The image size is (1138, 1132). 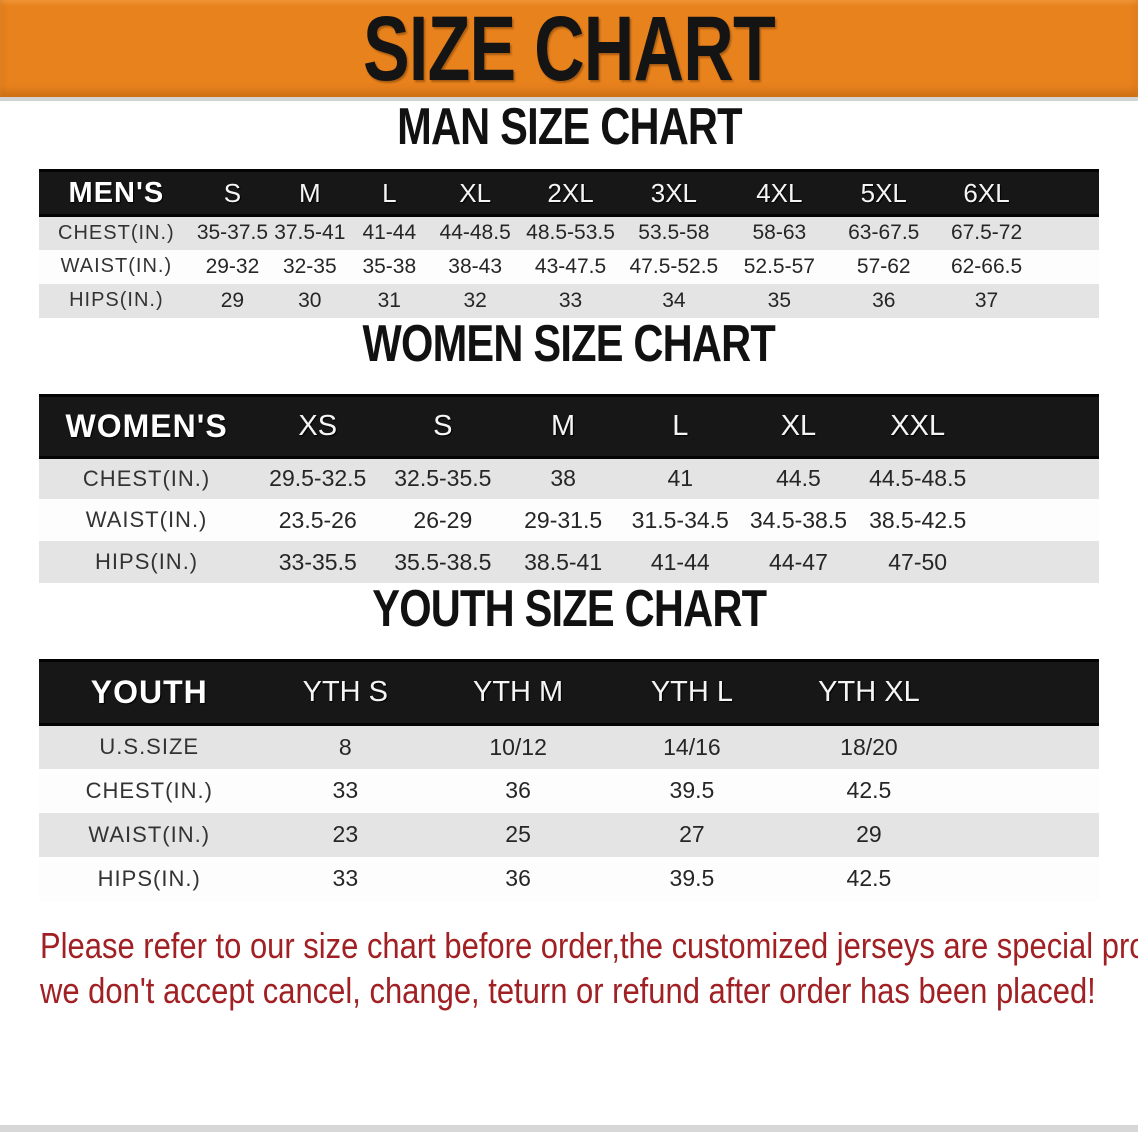 I want to click on youth-corner-label: YOUTH, so click(x=149, y=692).